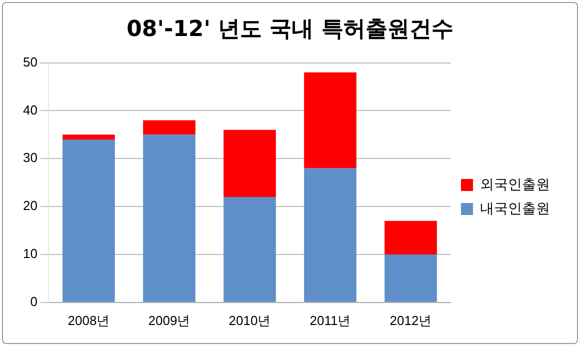 The width and height of the screenshot is (580, 346). Describe the element at coordinates (30, 254) in the screenshot. I see `y-tick-label: 10` at that location.